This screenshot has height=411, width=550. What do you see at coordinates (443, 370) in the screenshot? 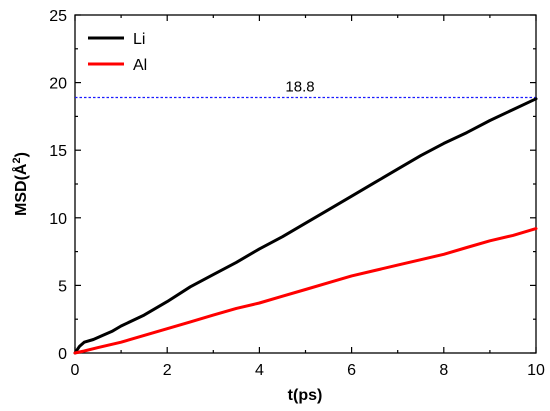
I see `x-tick-label: 8` at bounding box center [443, 370].